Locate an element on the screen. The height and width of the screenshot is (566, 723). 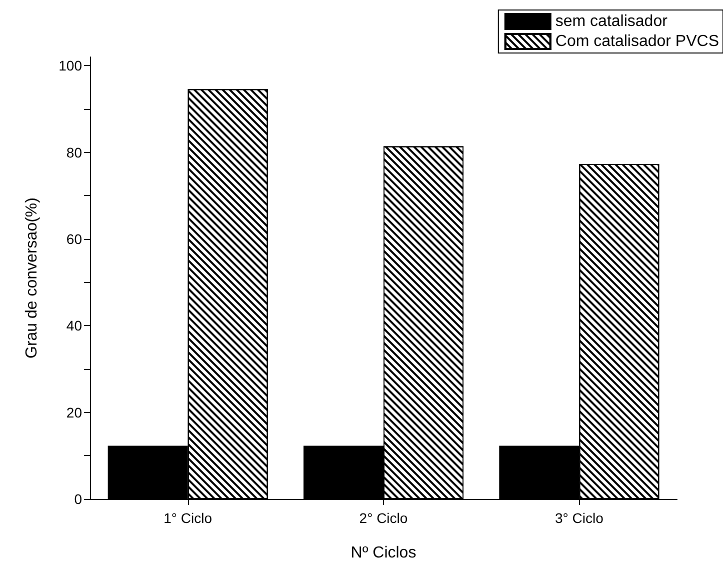
x-tick-label: 3° Ciclo is located at coordinates (579, 518).